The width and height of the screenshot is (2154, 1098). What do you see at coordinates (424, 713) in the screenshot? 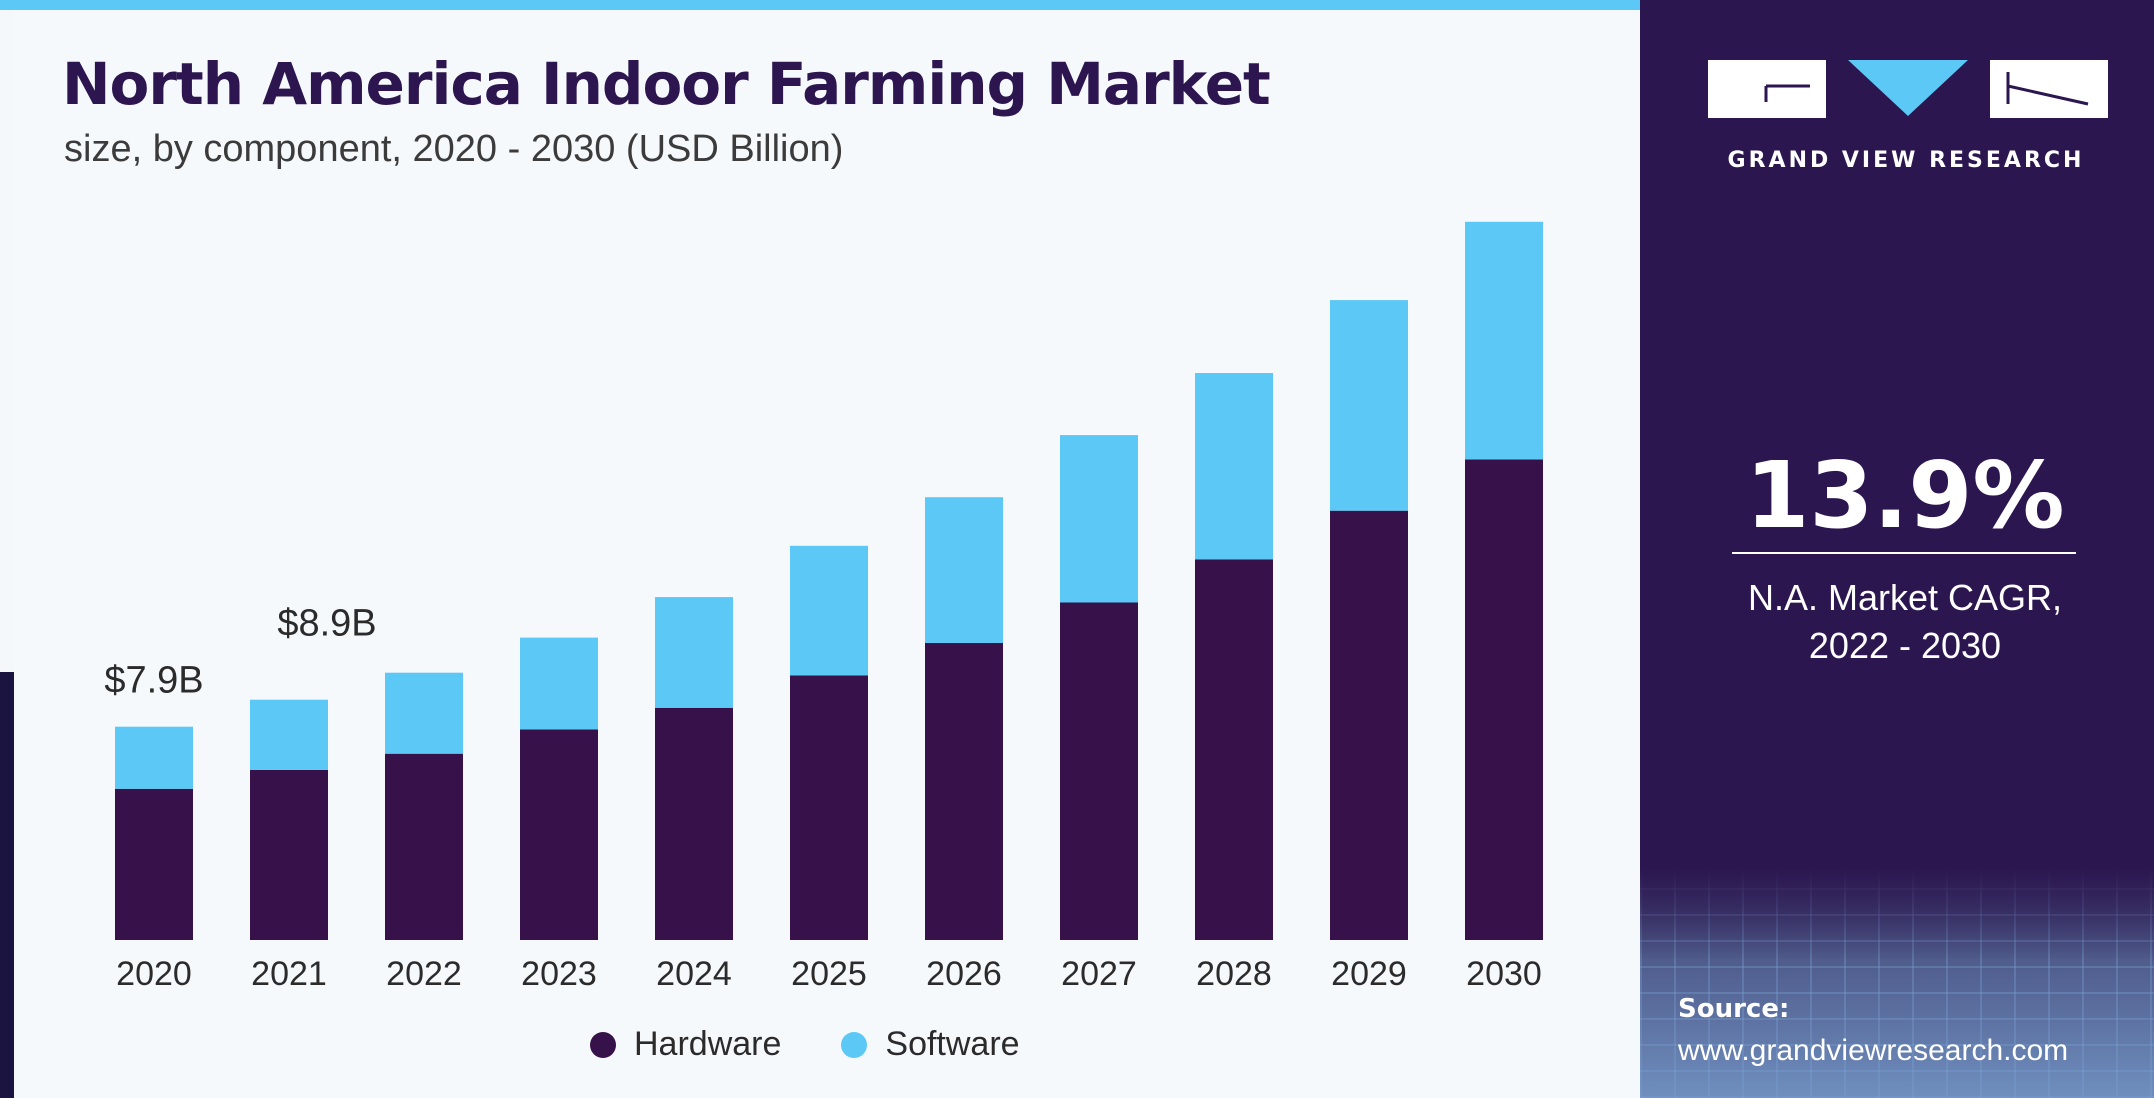
I see `bar-software-2022` at bounding box center [424, 713].